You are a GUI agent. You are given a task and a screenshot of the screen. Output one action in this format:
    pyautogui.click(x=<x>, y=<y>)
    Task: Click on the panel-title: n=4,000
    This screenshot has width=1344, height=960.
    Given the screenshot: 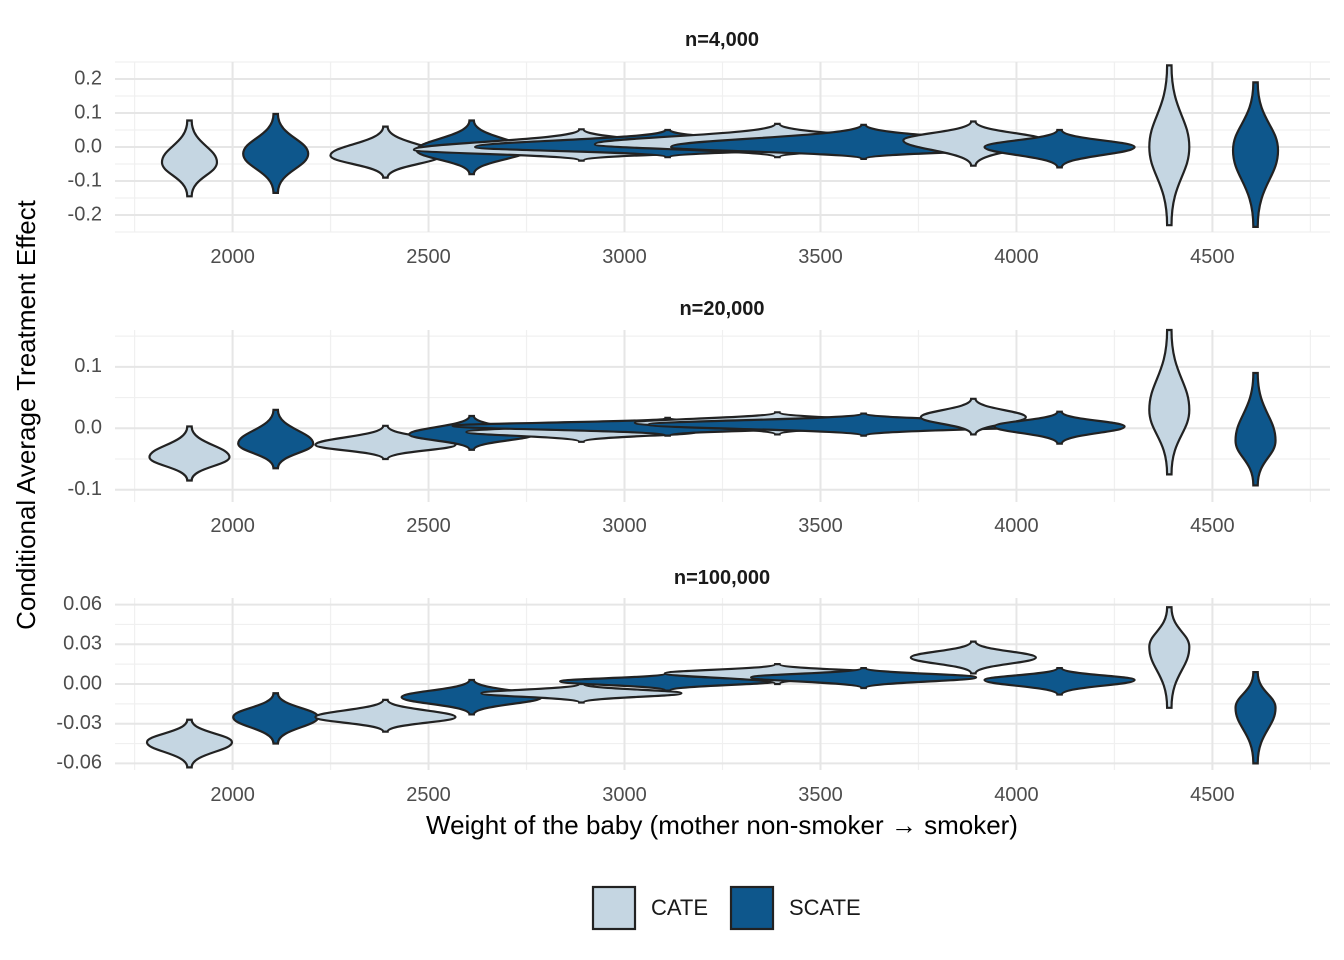 What is the action you would take?
    pyautogui.click(x=722, y=40)
    